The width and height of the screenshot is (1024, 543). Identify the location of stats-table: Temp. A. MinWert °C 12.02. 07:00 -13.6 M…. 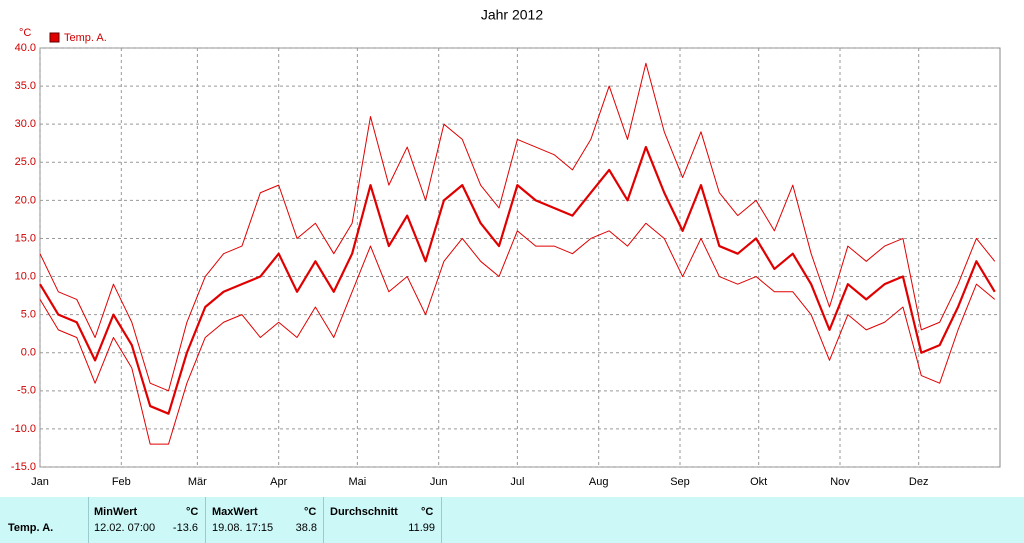
(512, 520).